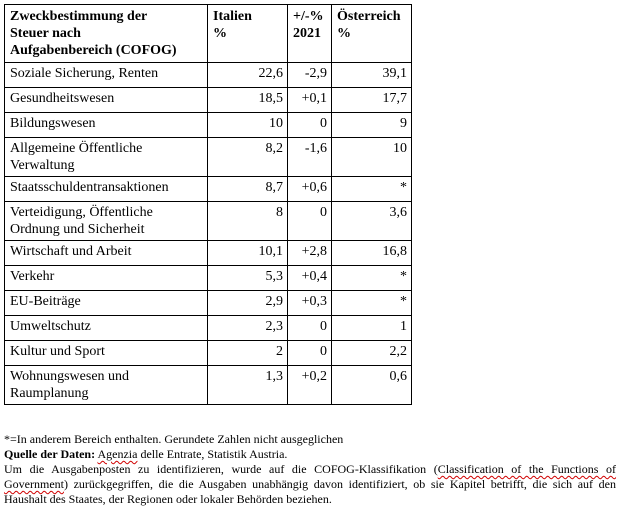 The image size is (644, 523). Describe the element at coordinates (371, 328) in the screenshot. I see `cell-austria: 1` at that location.